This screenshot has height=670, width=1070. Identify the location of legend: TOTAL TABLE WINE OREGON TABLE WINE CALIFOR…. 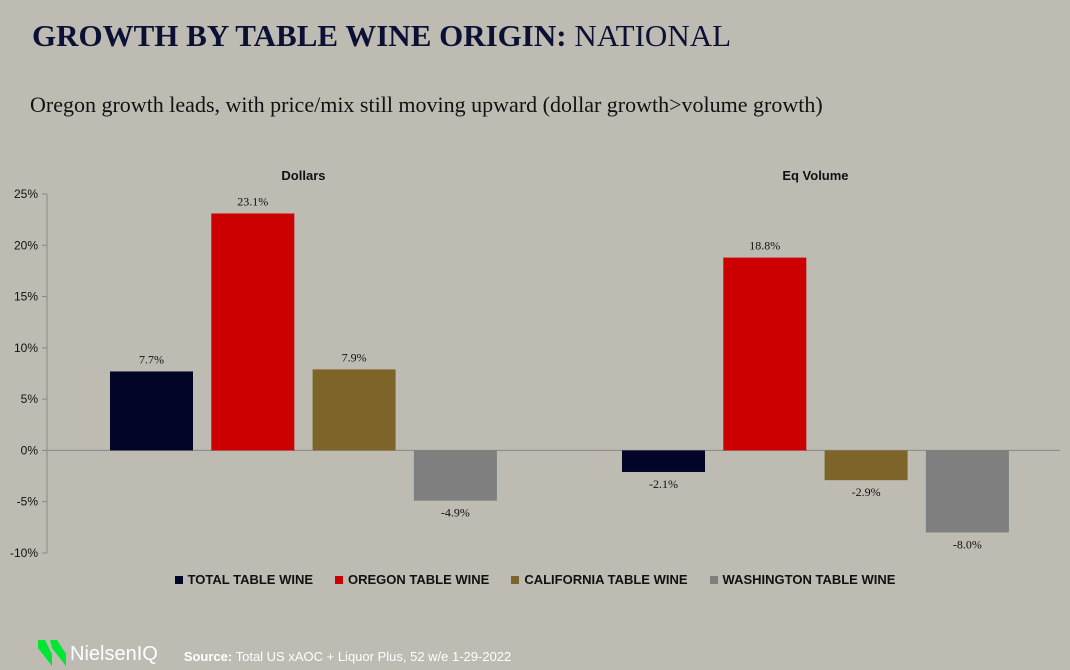
(535, 579).